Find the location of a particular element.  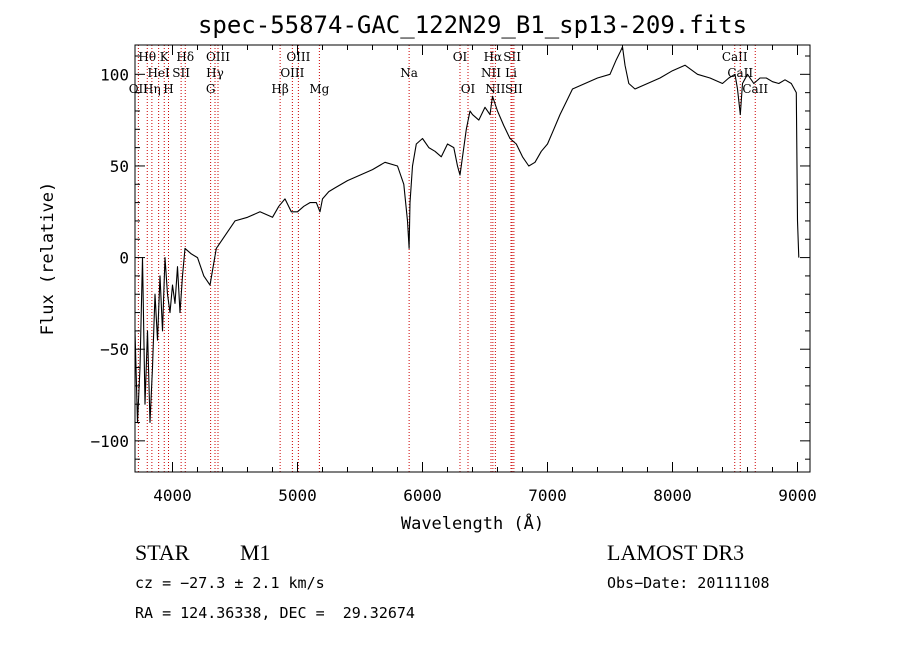

observation-date: Obs−Date: 20111108 is located at coordinates (688, 583).